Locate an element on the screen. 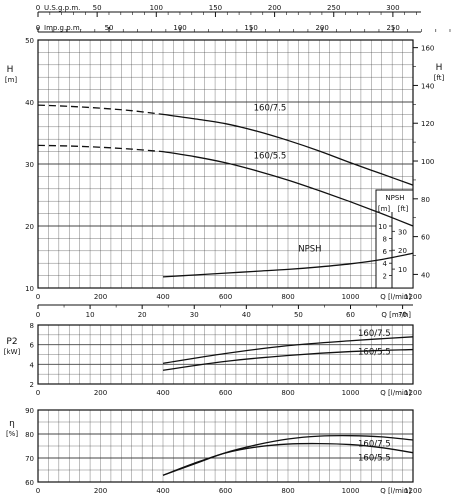 This screenshot has width=451, height=500. head-y-tick-label: 50 is located at coordinates (29, 41).